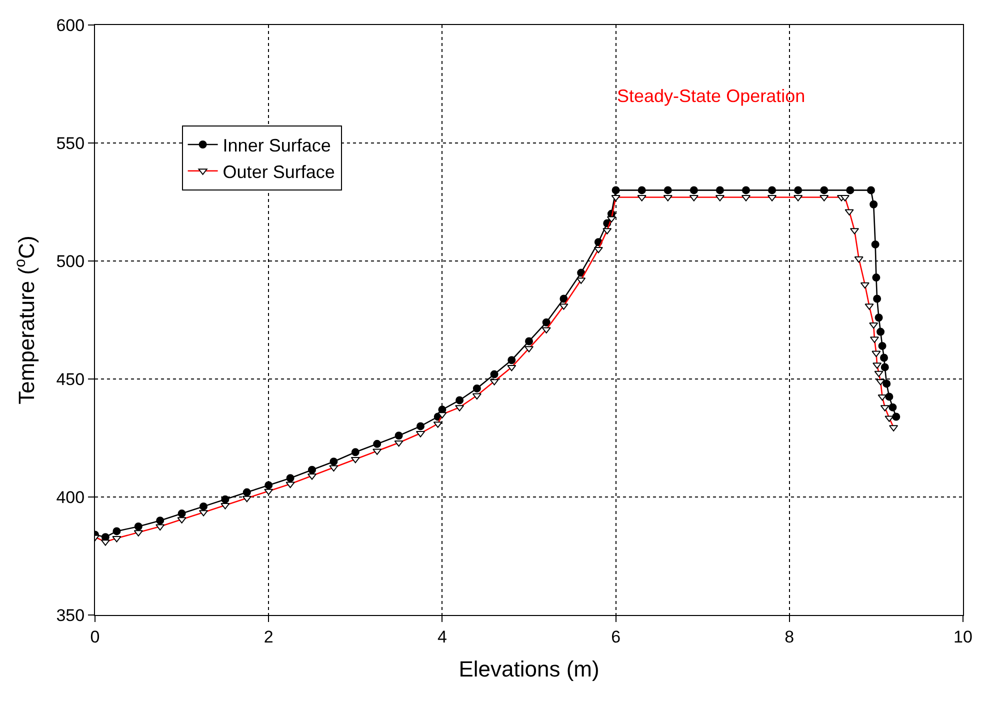 This screenshot has height=717, width=983. What do you see at coordinates (70, 497) in the screenshot?
I see `y-tick-label: 400` at bounding box center [70, 497].